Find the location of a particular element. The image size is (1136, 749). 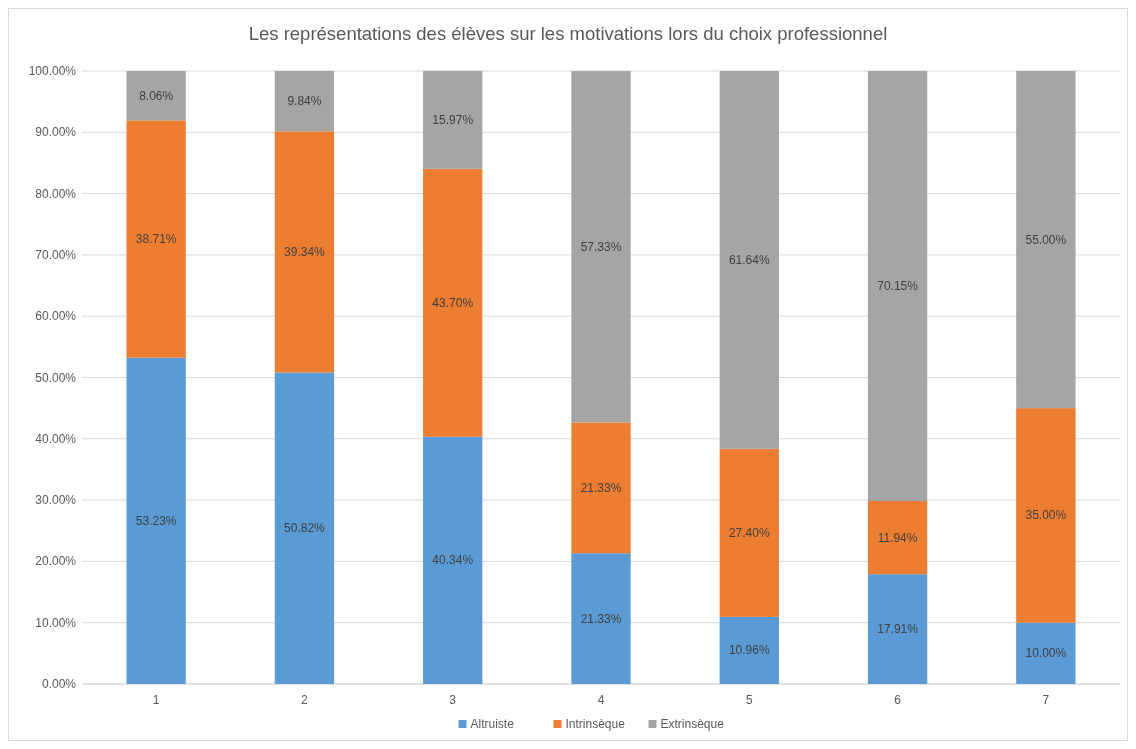

y-tick-label: 20.00% is located at coordinates (56, 561).